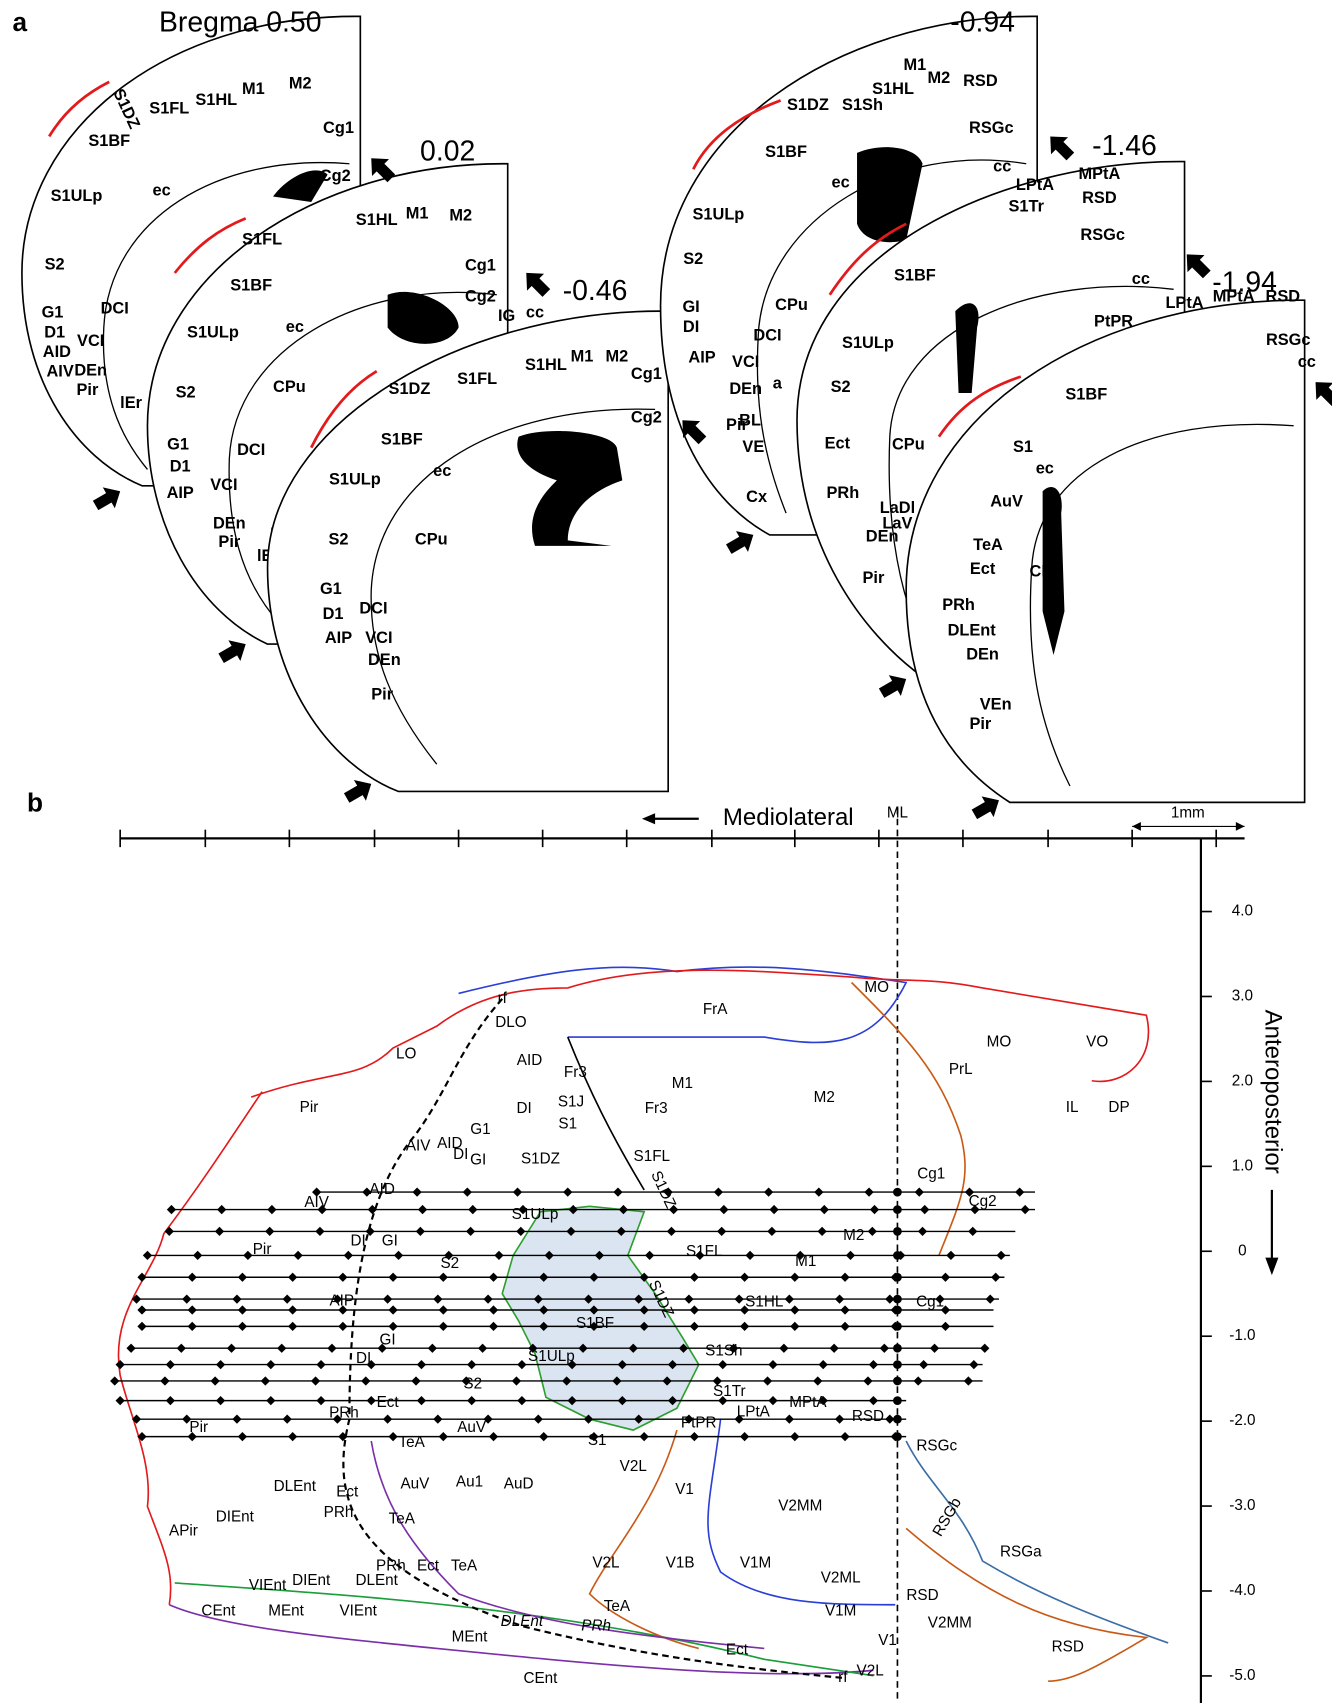  Describe the element at coordinates (523, 1108) in the screenshot. I see `region-label: DI` at that location.